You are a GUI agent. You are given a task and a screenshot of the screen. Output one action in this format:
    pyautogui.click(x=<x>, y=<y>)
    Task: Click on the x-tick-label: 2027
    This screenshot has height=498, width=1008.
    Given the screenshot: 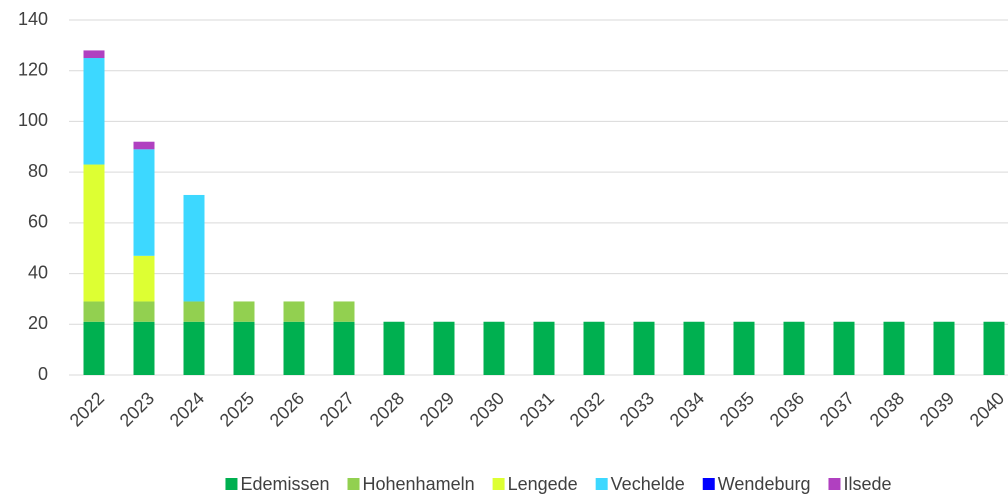 What is the action you would take?
    pyautogui.click(x=337, y=409)
    